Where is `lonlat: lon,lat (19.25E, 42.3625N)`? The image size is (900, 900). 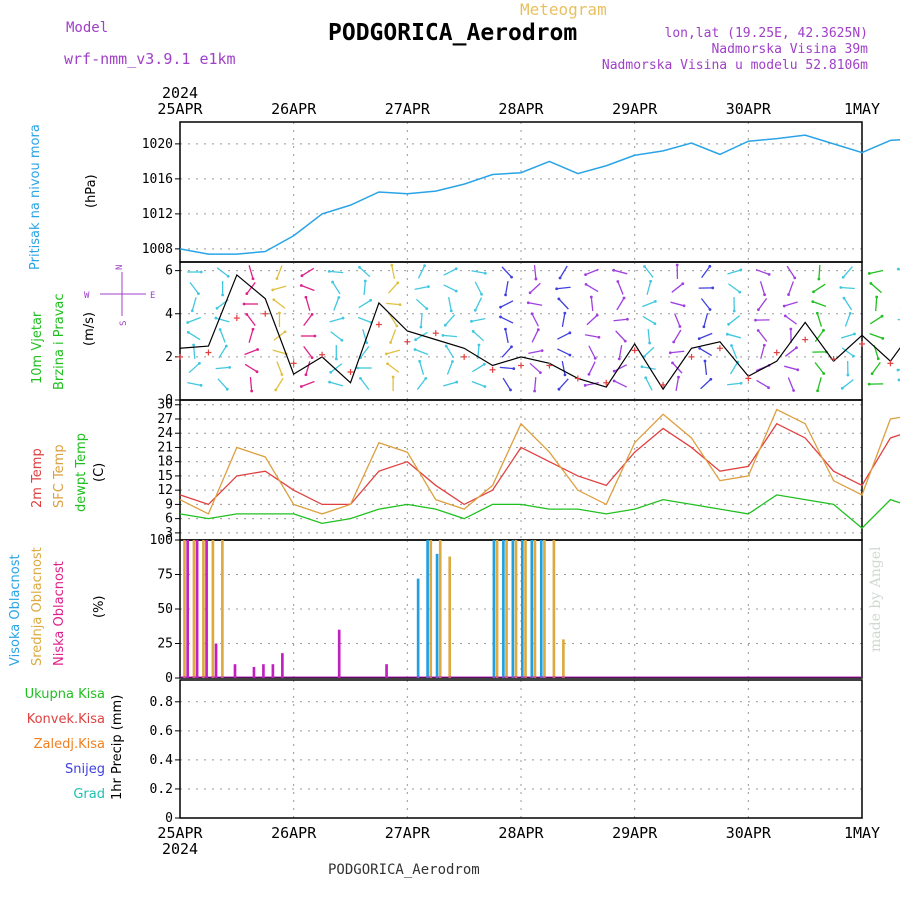
lonlat: lon,lat (19.25E, 42.3625N) is located at coordinates (766, 33).